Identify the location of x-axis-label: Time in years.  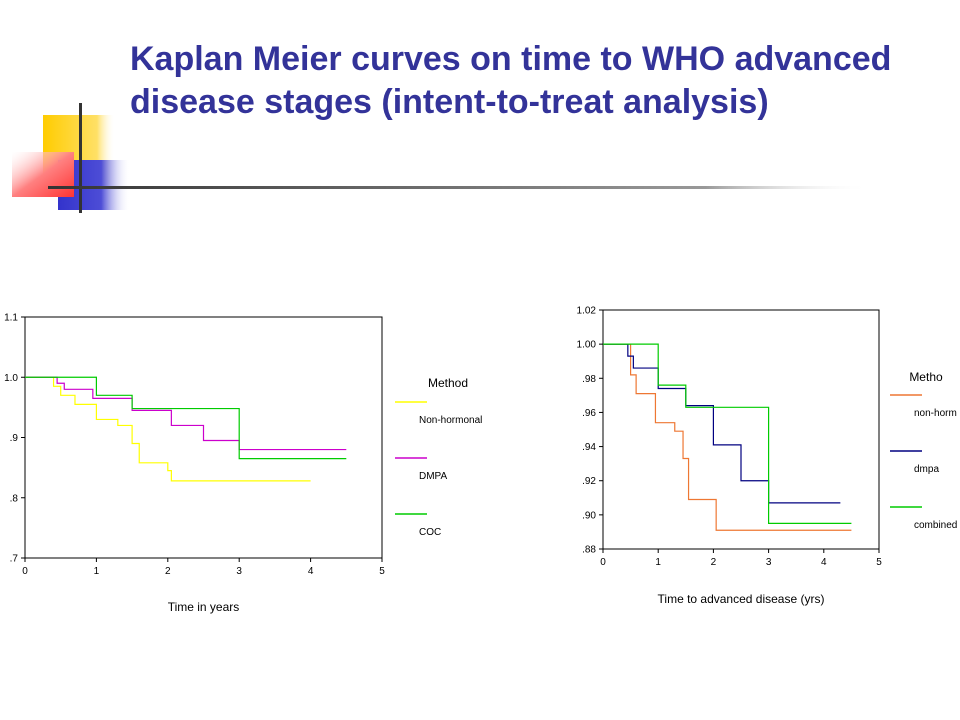
(204, 607).